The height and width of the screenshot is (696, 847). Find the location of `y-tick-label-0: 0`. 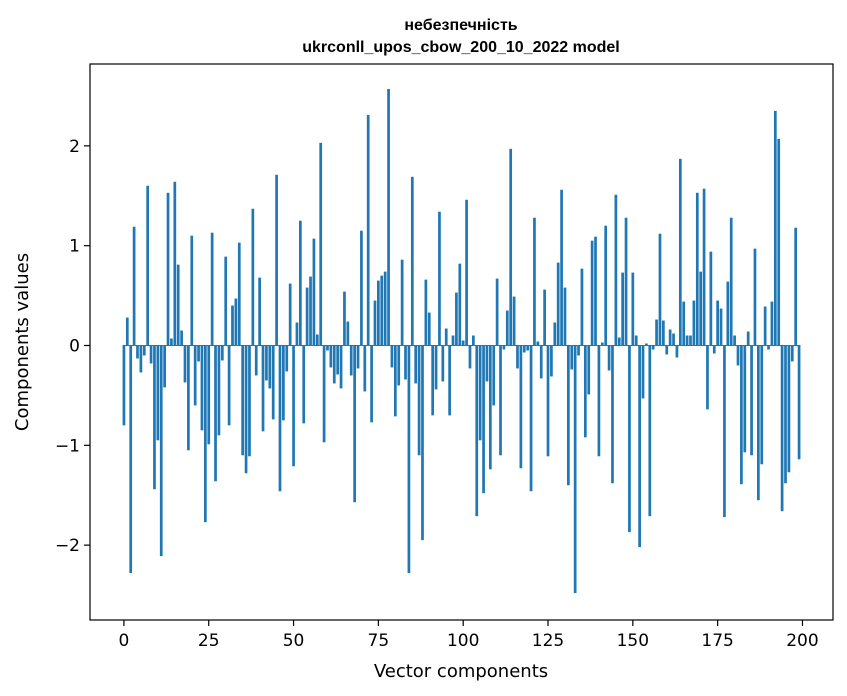

y-tick-label-0: 0 is located at coordinates (74, 346).